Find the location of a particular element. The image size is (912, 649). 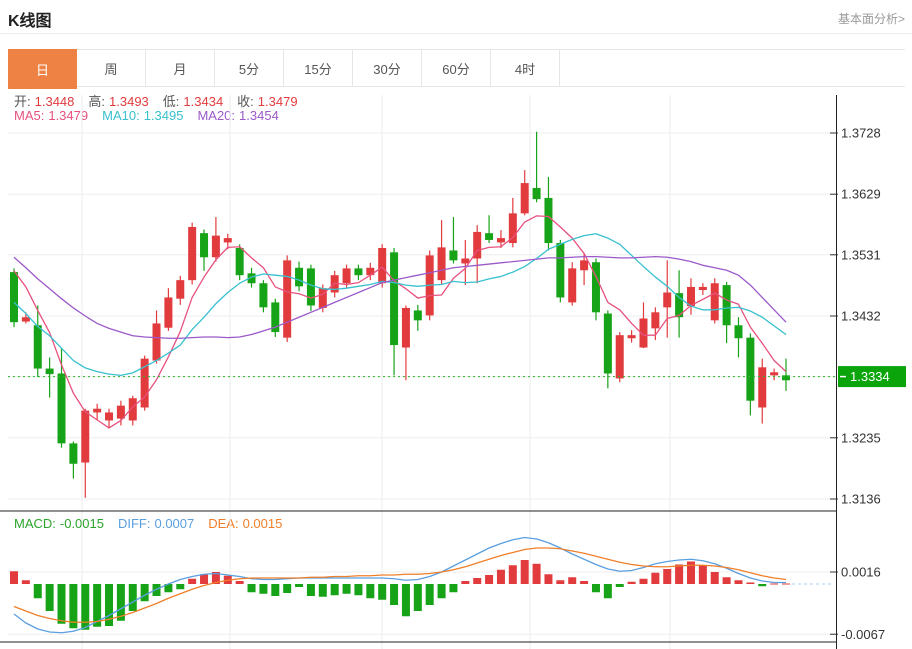

readout-value: 0.0007 is located at coordinates (174, 523).